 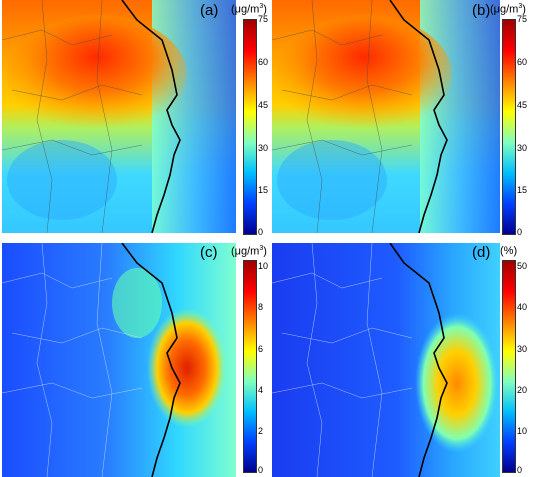 I want to click on plume-offshore, so click(x=457, y=383).